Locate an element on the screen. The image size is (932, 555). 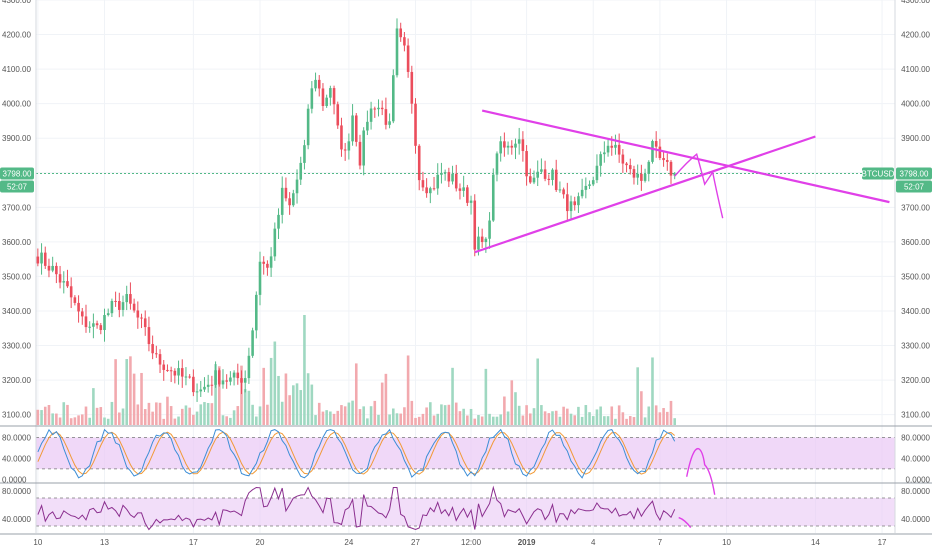
trendlines is located at coordinates (682, 181).